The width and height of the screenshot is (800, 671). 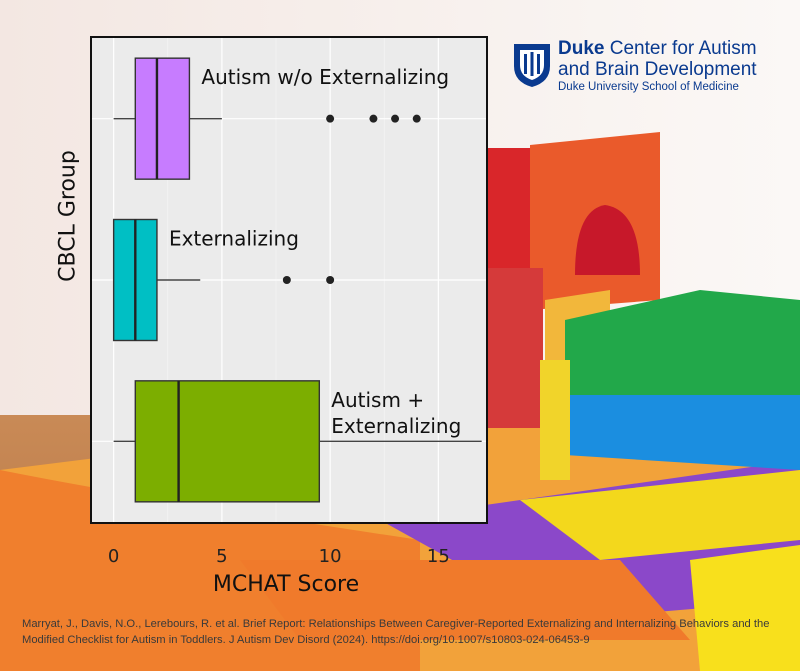 I want to click on box-autism-w-o-externalizing, so click(x=162, y=118).